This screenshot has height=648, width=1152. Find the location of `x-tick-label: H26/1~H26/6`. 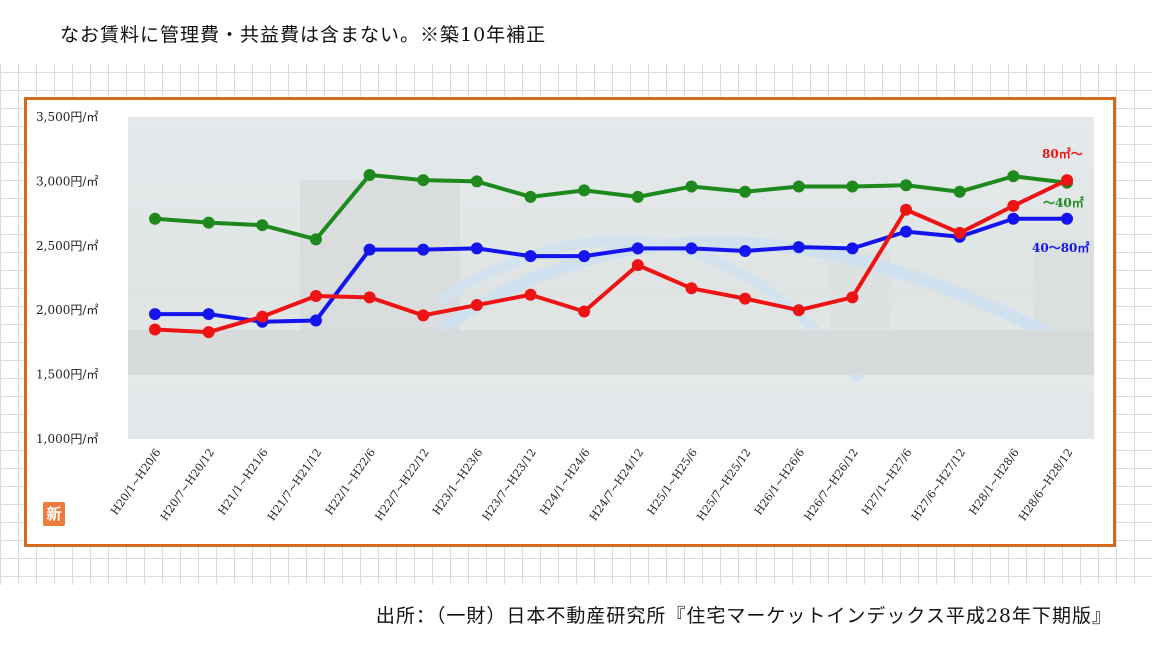

x-tick-label: H26/1~H26/6 is located at coordinates (779, 481).